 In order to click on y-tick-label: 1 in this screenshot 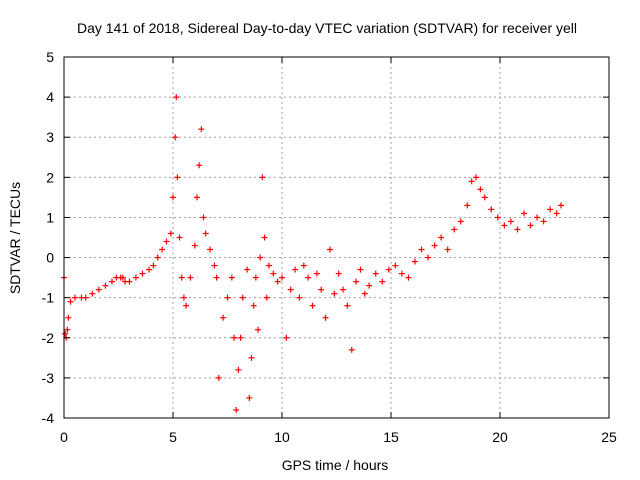, I will do `click(50, 217)`.